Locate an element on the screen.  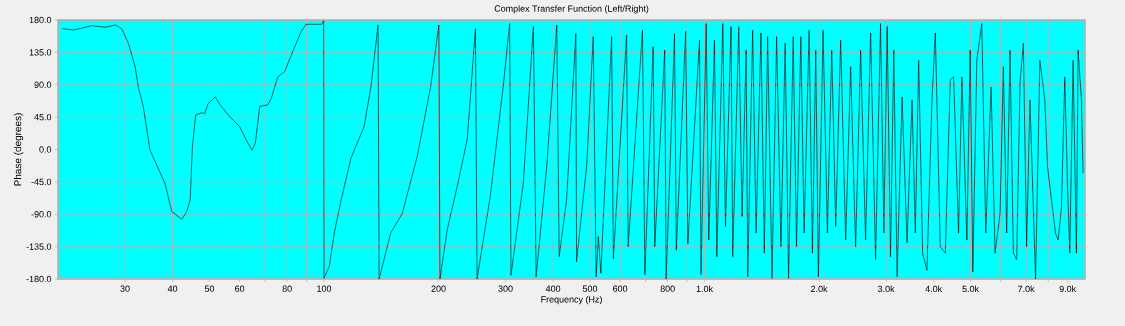
x-tick-label: 50 is located at coordinates (209, 288).